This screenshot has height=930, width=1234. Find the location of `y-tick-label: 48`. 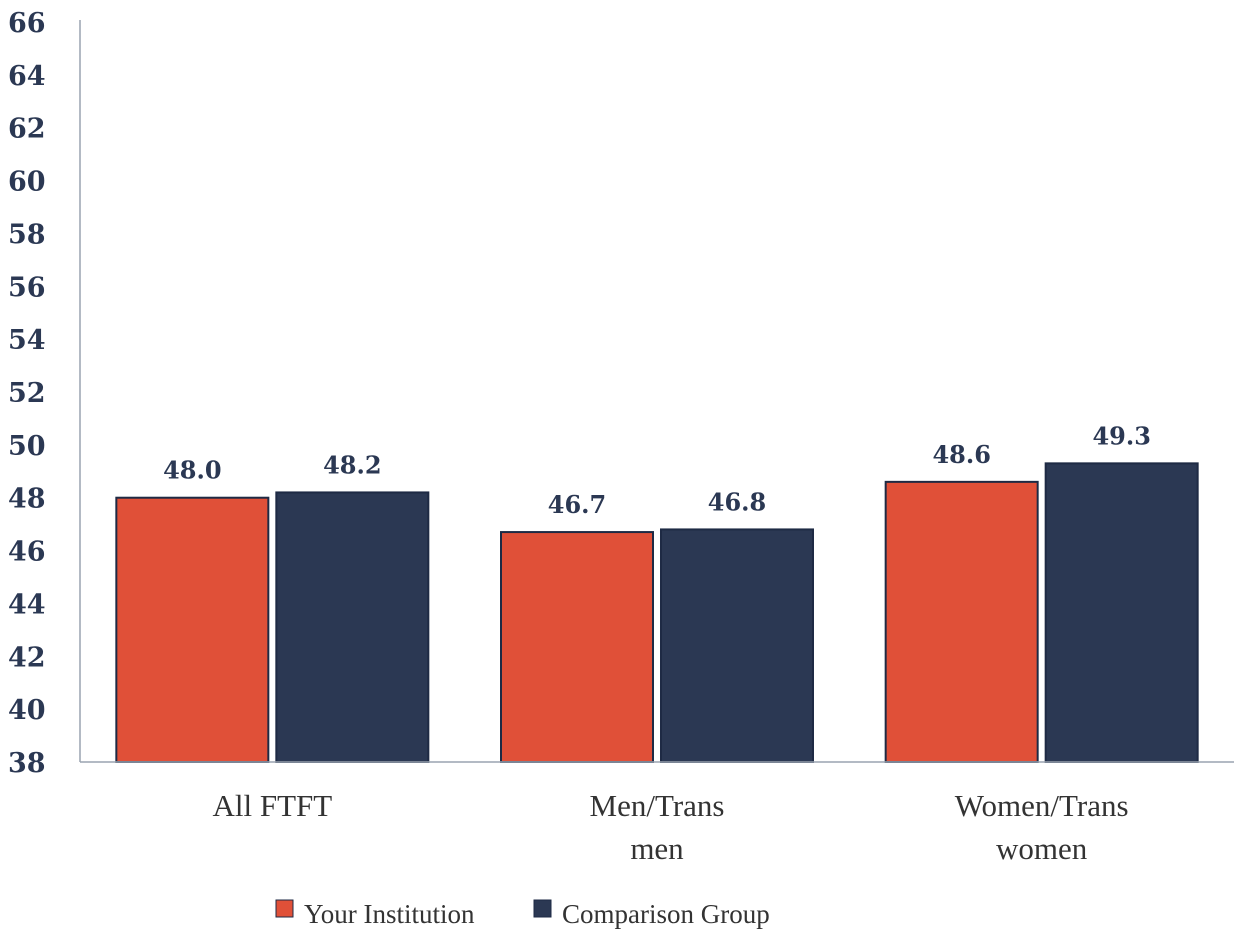

y-tick-label: 48 is located at coordinates (27, 499).